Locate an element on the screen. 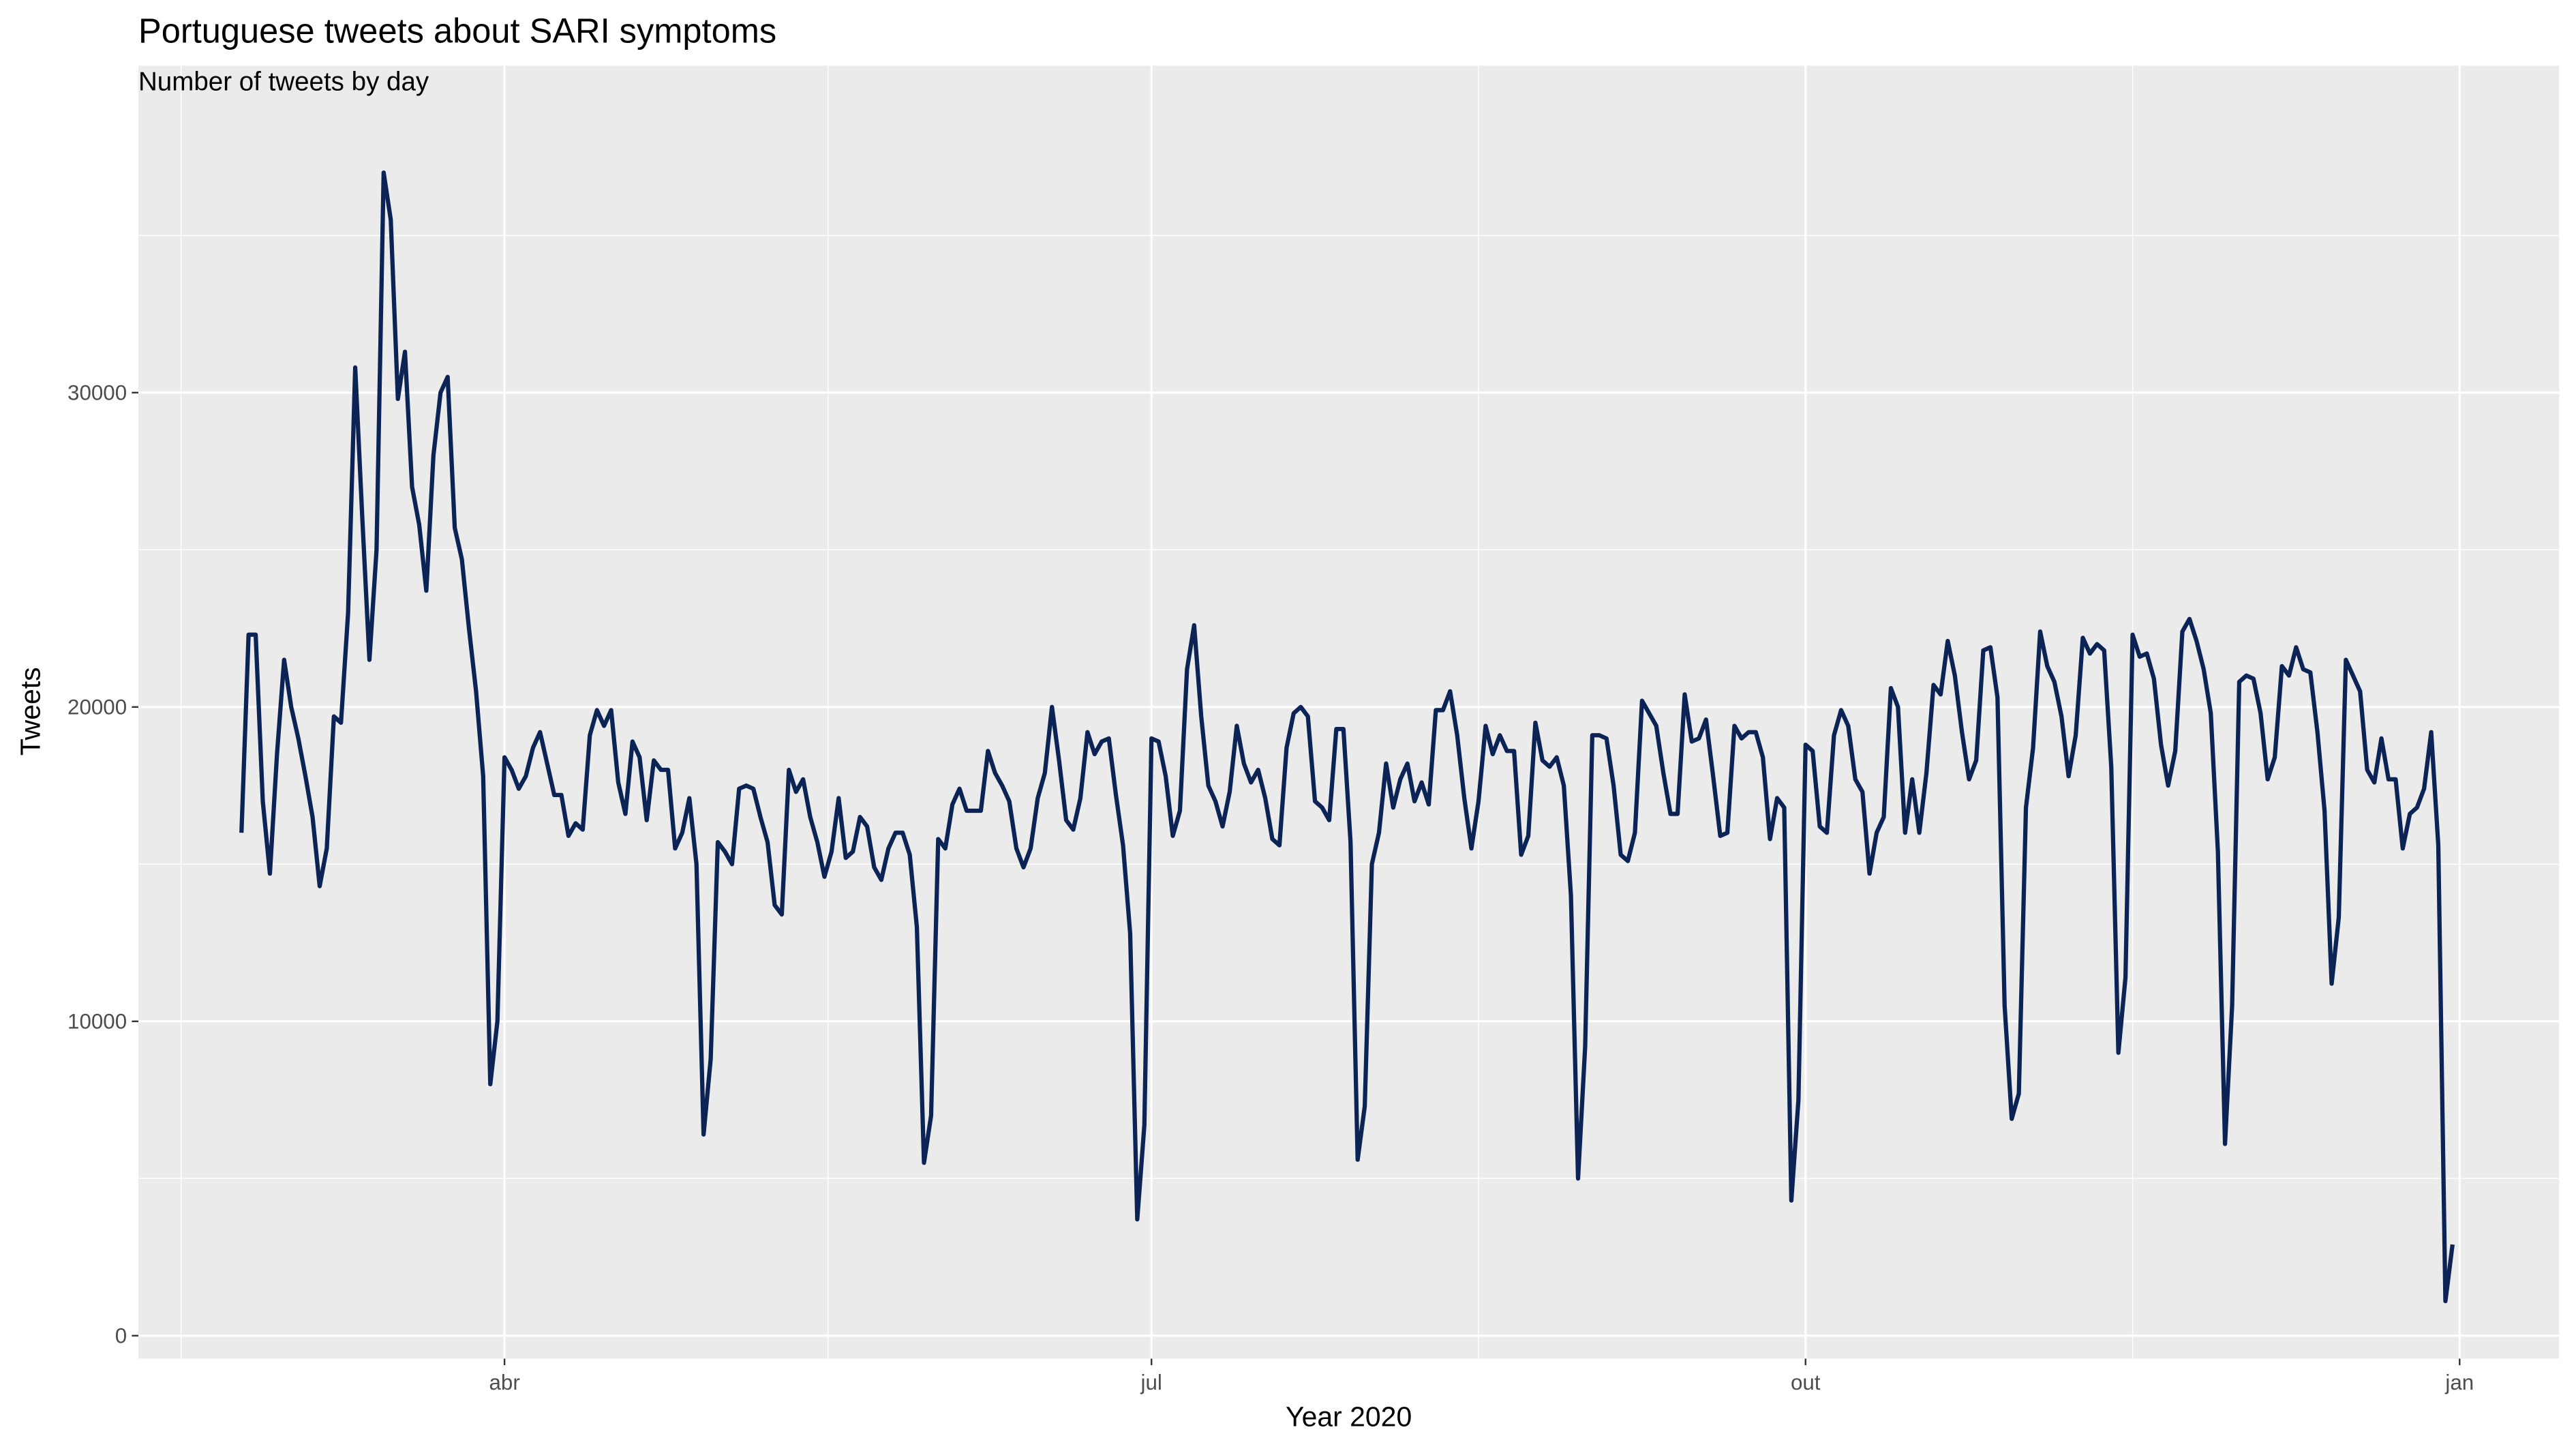  y-tick-label: 20000 is located at coordinates (97, 707).